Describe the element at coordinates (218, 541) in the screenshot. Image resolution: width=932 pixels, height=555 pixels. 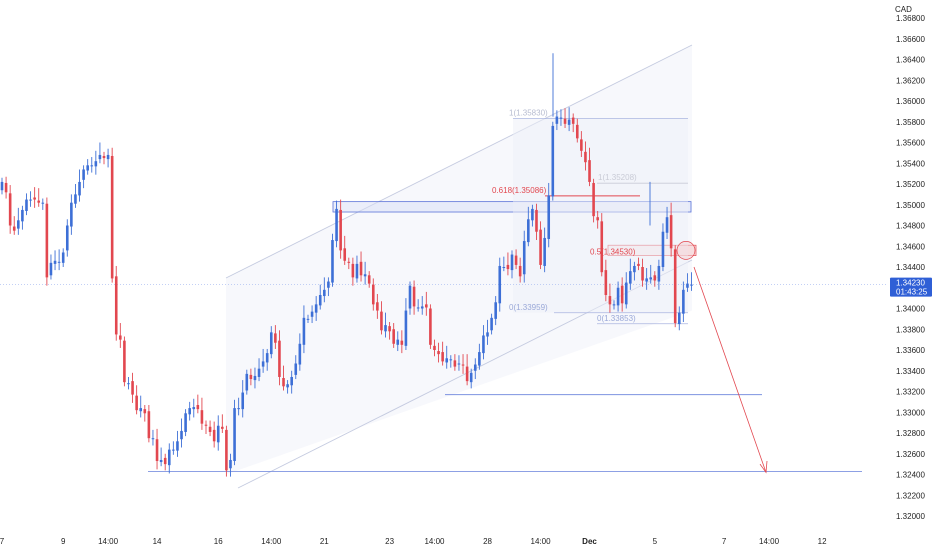
I see `time-tick-label: 16` at that location.